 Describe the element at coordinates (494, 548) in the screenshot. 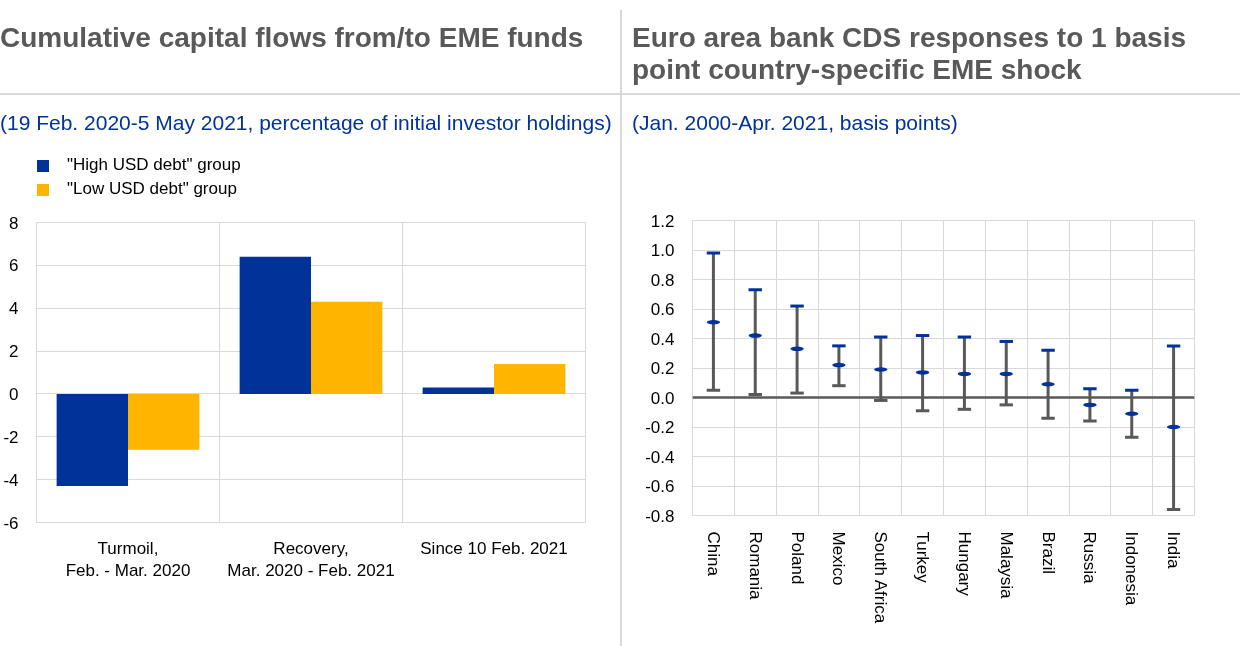

I see `x-tick-label: Since 10 Feb. 2021` at that location.